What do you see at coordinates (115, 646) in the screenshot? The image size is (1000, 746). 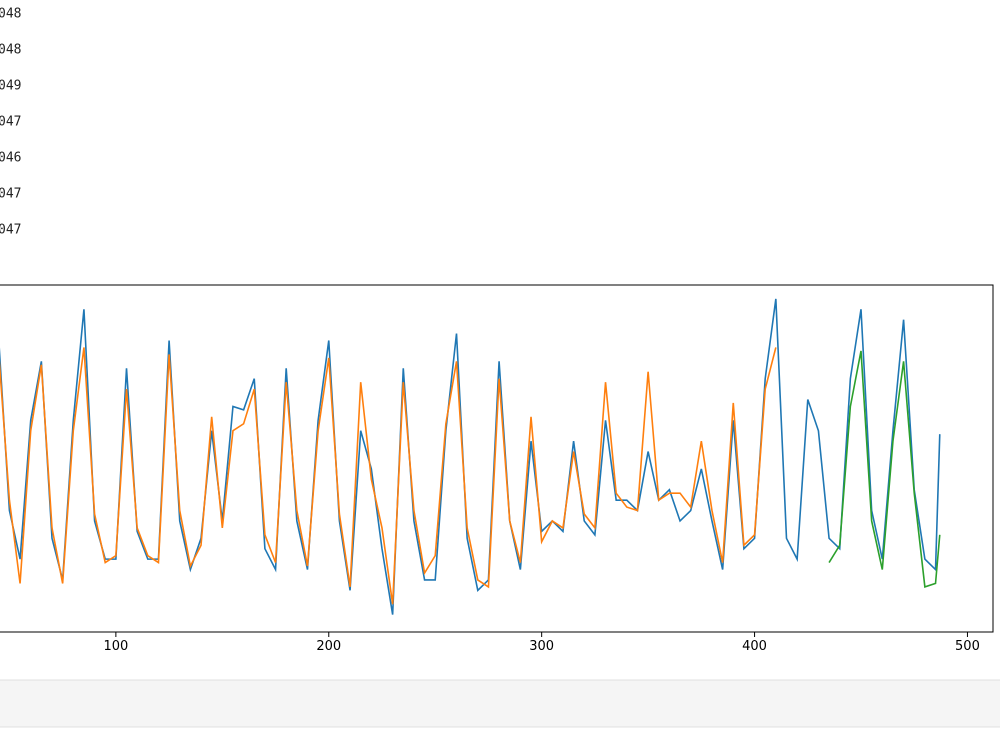 I see `x-tick-label: 100` at bounding box center [115, 646].